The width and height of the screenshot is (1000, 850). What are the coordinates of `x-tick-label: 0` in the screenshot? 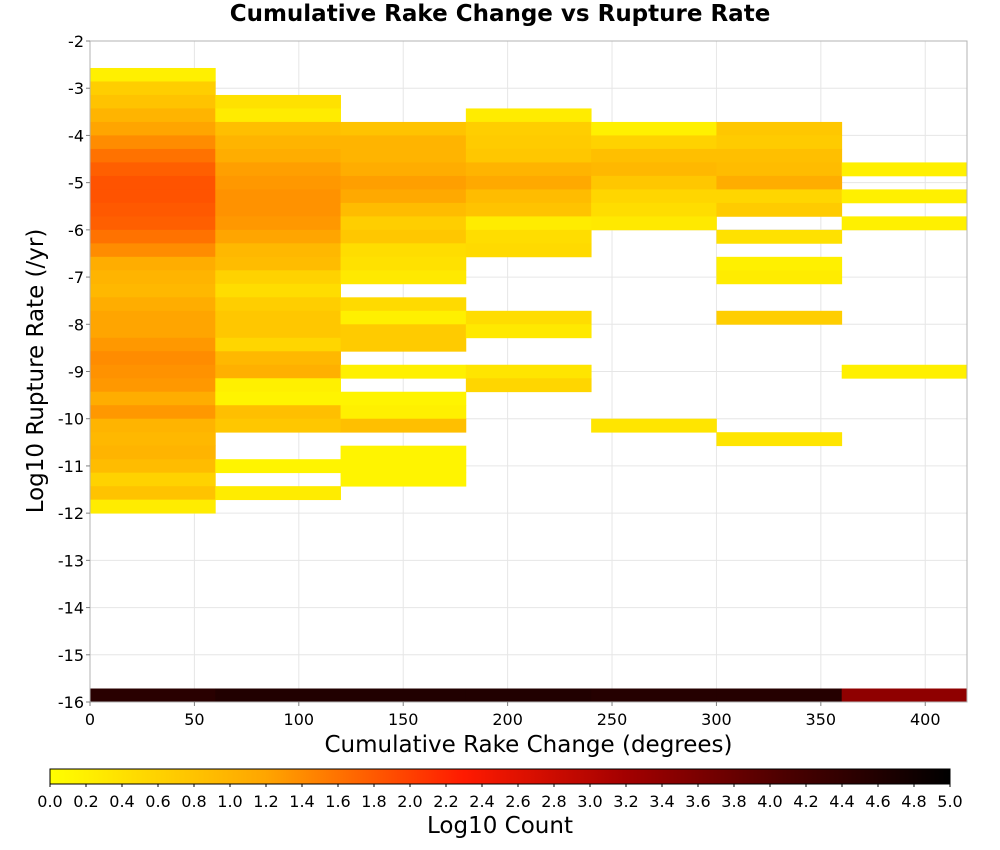 It's located at (90, 719).